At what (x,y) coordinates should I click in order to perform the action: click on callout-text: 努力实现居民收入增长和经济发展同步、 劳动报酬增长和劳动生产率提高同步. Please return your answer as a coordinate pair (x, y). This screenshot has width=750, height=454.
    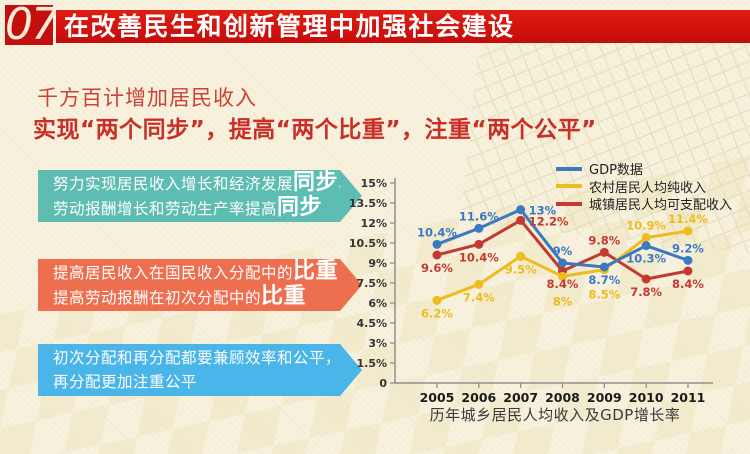
    Looking at the image, I should click on (196, 196).